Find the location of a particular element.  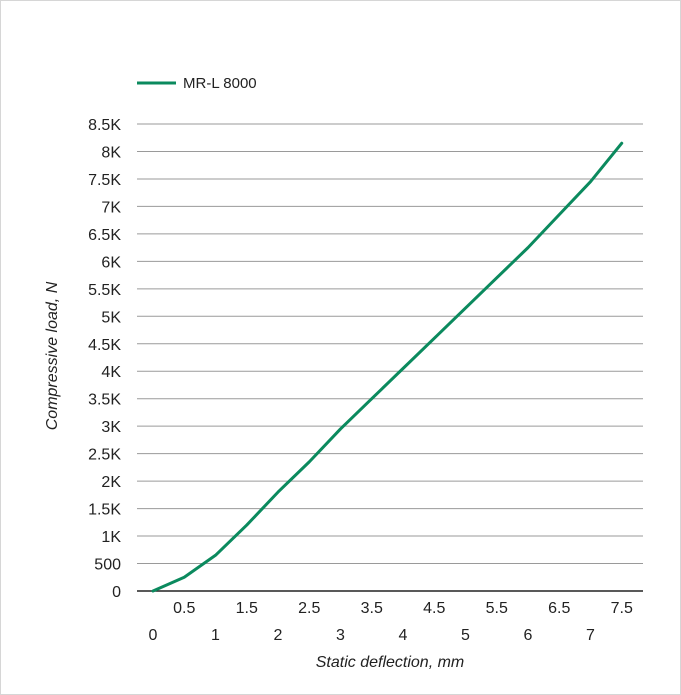

y-tick-label: 6K is located at coordinates (111, 262).